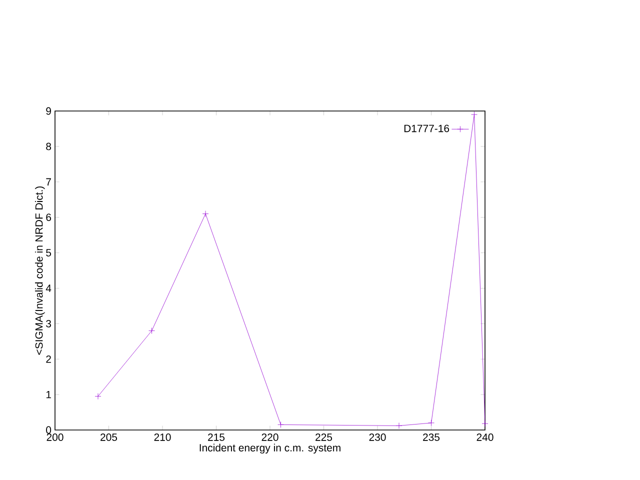  I want to click on y-tick-label: 4, so click(49, 288).